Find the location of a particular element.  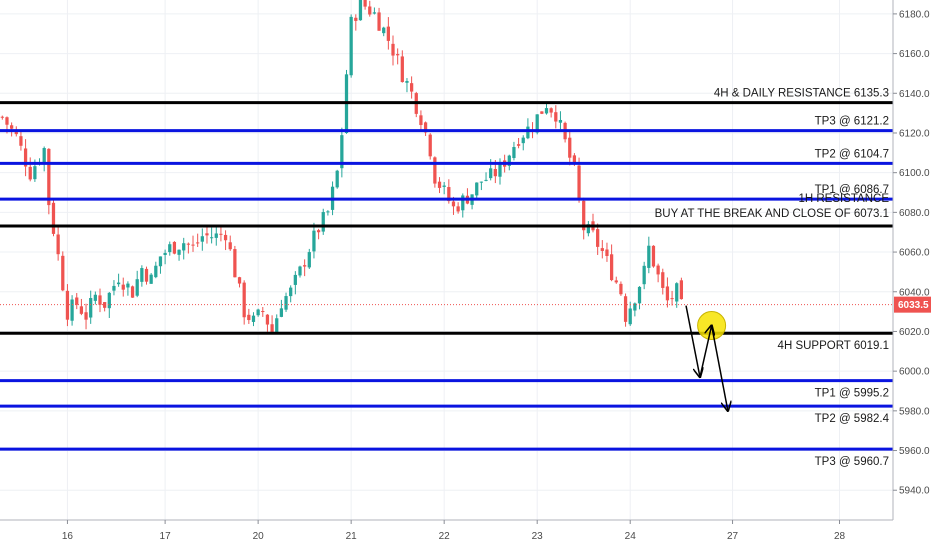

level-label-6: TP1 @ 5995.2 is located at coordinates (852, 394).